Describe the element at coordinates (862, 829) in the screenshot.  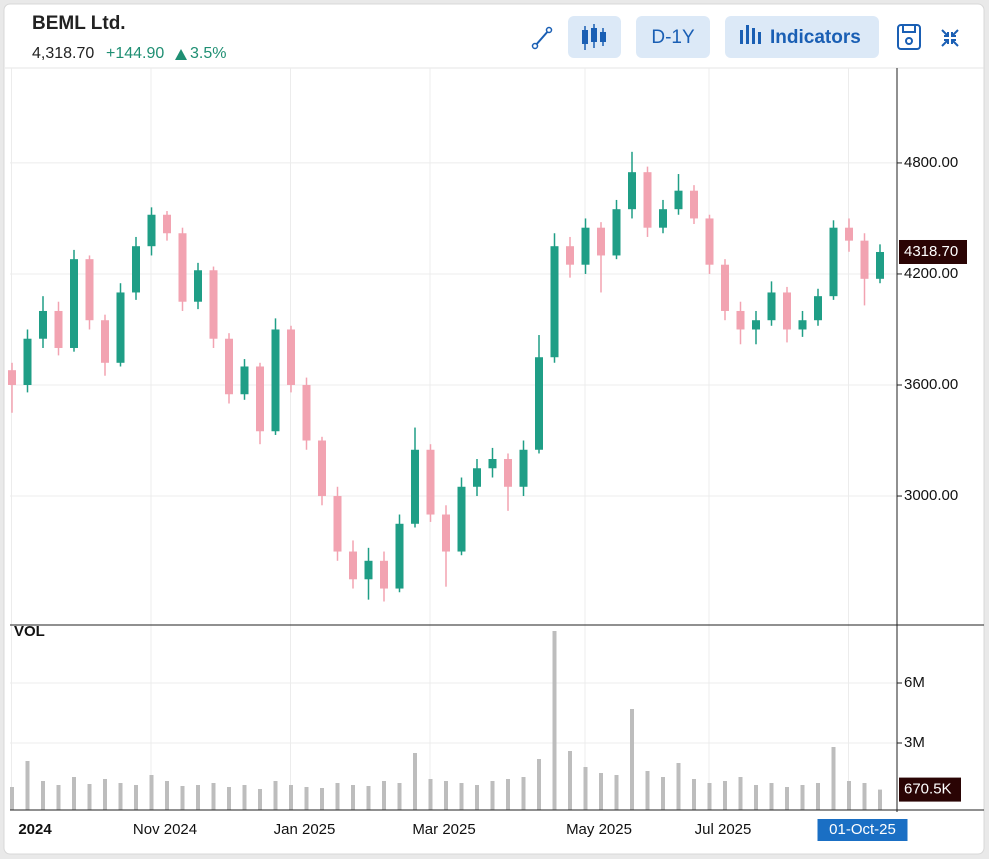
I see `x-tick-label: 01-Oct-25` at that location.